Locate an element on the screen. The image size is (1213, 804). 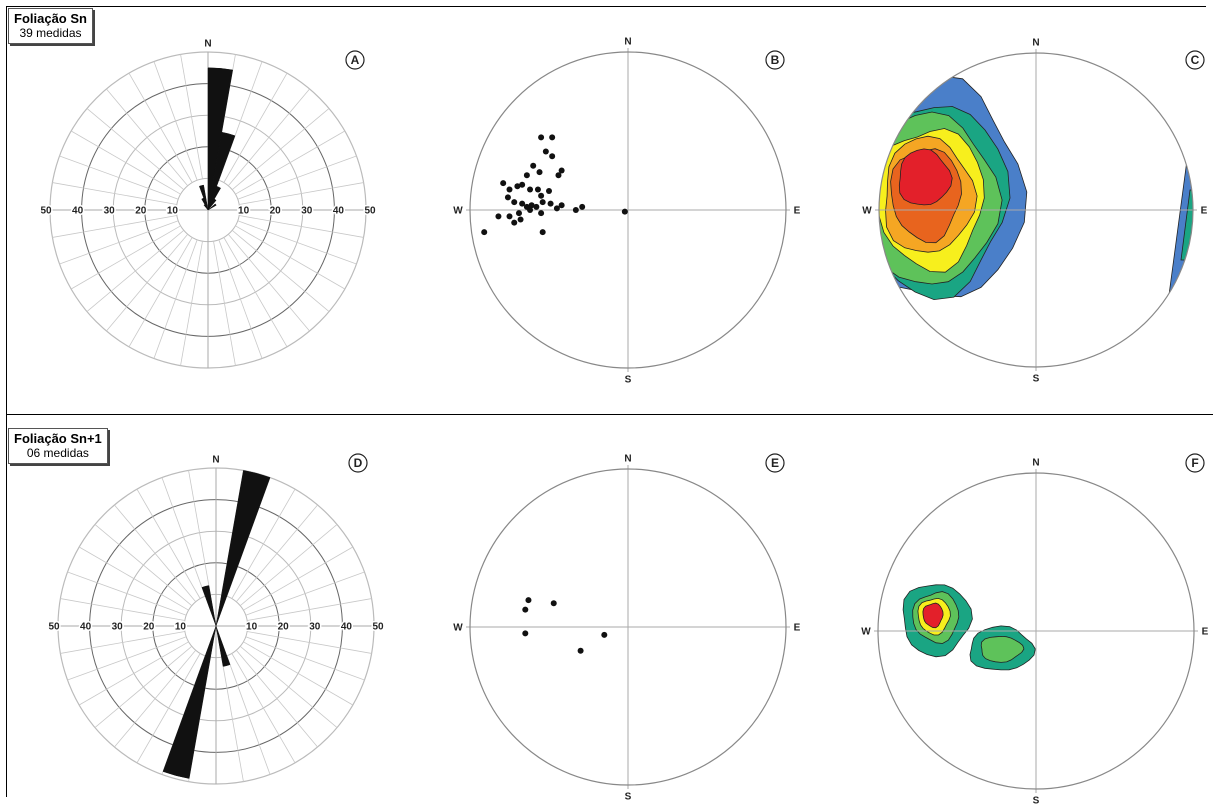
section-label-sn1: Foliação Sn+1 06 medidas is located at coordinates (58, 446).